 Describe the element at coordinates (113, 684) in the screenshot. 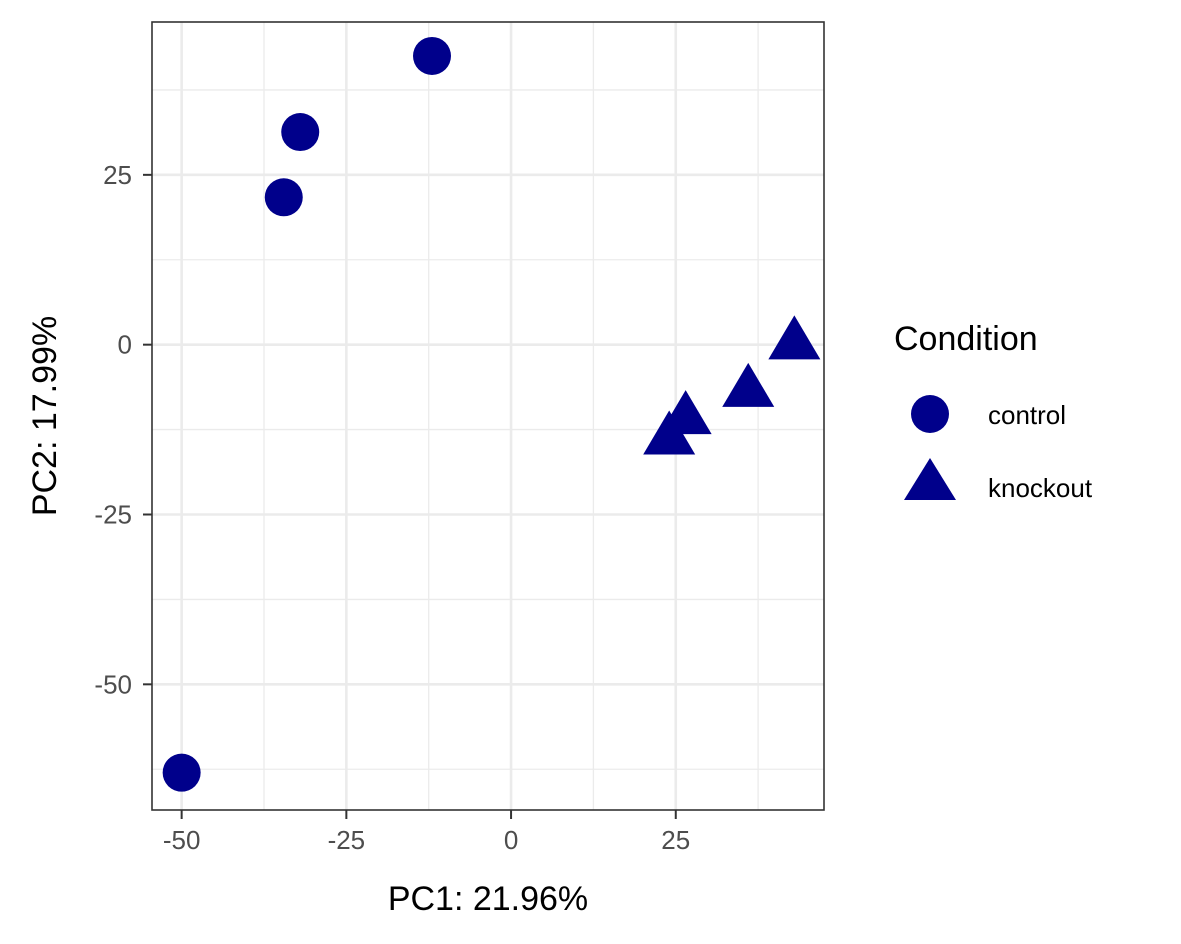

I see `y-tick-label: -50` at that location.